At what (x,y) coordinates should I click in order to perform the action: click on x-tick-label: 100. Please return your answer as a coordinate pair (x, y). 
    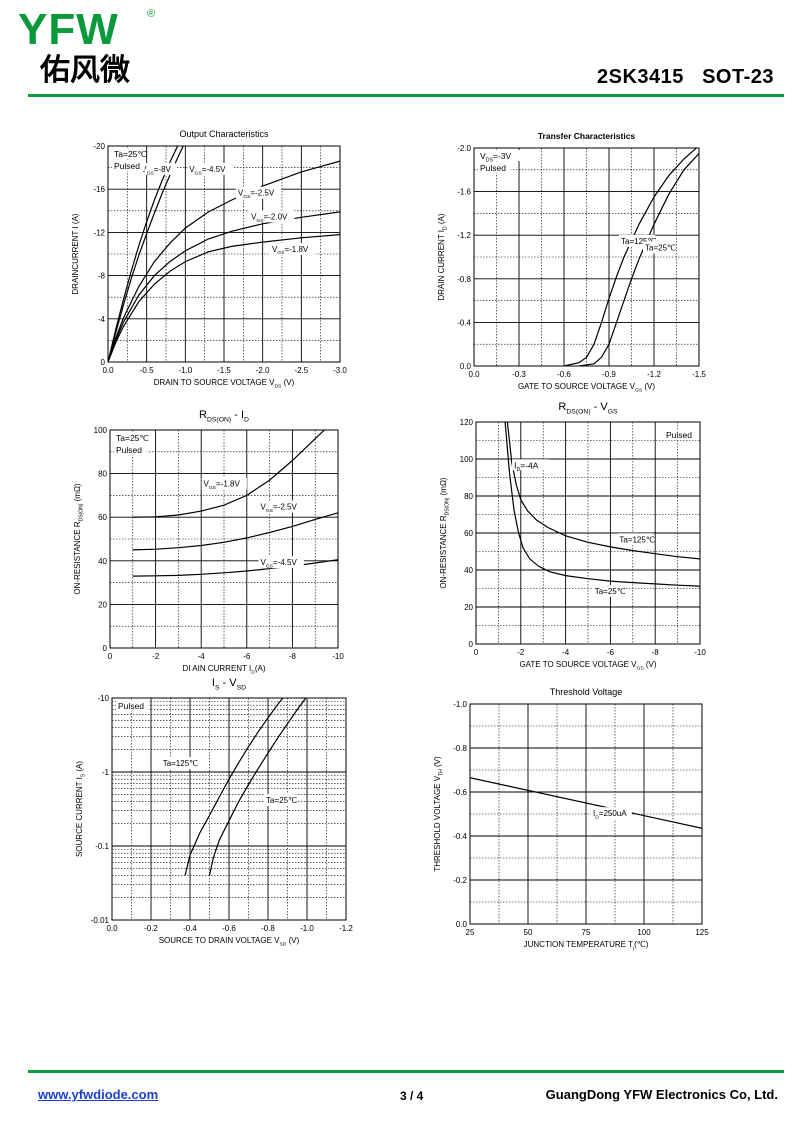
    Looking at the image, I should click on (644, 932).